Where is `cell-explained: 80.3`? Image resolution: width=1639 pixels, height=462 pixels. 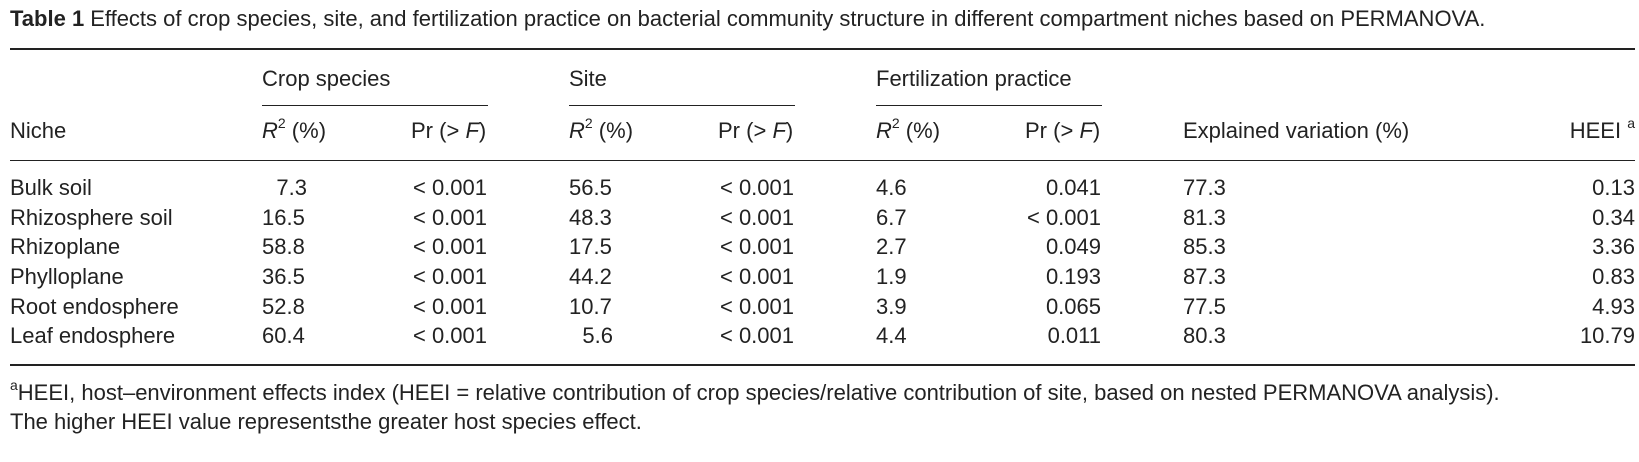
cell-explained: 80.3 is located at coordinates (1204, 335).